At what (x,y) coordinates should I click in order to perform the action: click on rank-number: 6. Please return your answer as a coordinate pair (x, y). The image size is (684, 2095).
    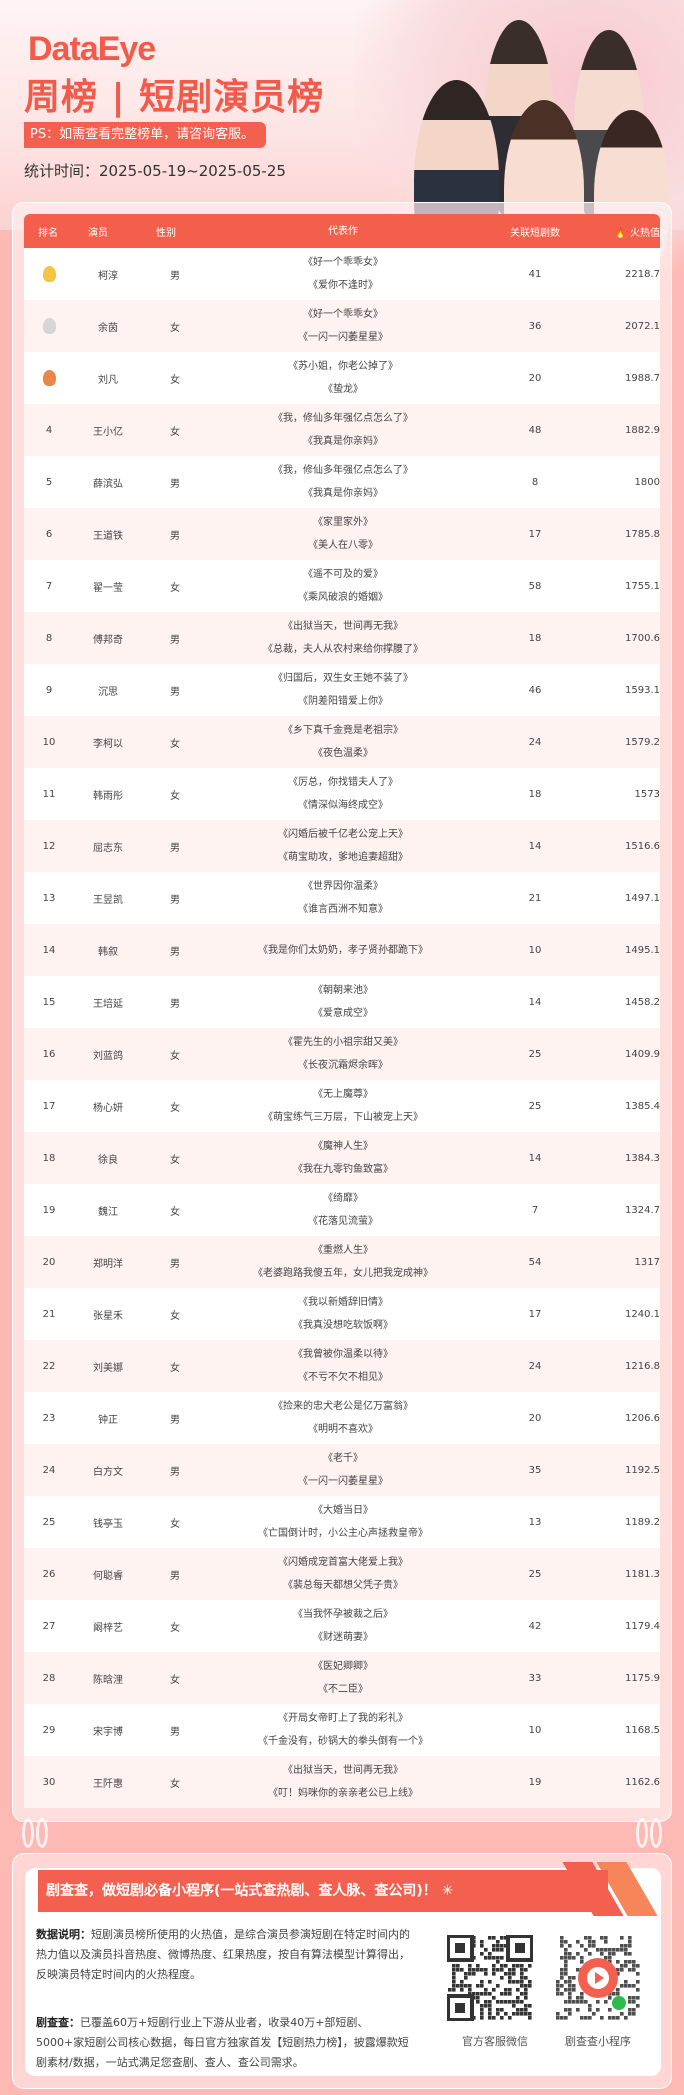
    Looking at the image, I should click on (49, 534).